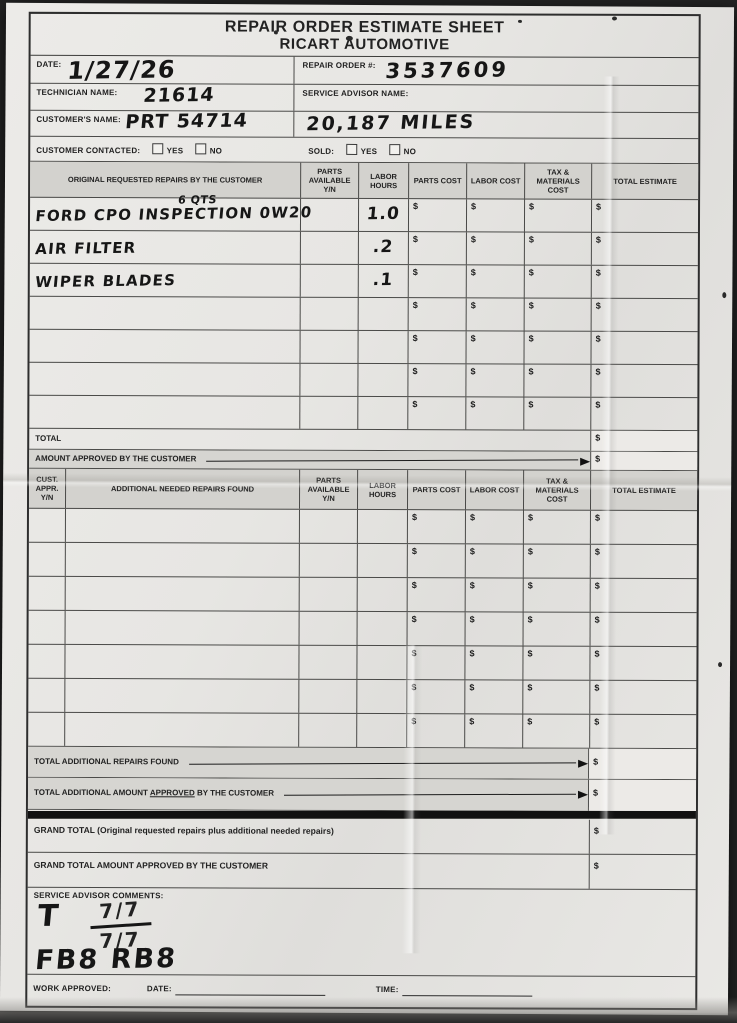 This screenshot has width=737, height=1023. What do you see at coordinates (47, 488) in the screenshot?
I see `header-cust-appr: CUST. APPR. Y/N` at bounding box center [47, 488].